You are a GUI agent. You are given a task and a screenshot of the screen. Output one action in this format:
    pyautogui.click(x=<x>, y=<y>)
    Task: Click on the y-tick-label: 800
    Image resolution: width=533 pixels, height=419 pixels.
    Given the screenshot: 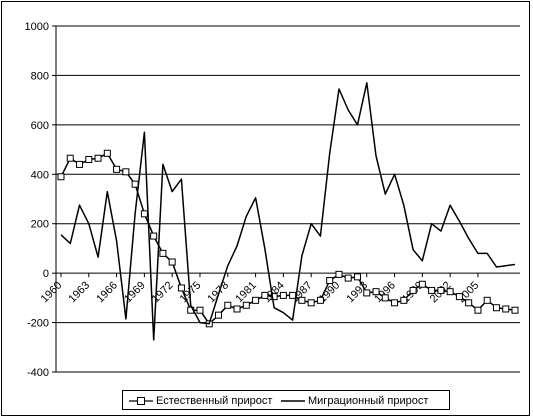 What is the action you would take?
    pyautogui.click(x=40, y=76)
    